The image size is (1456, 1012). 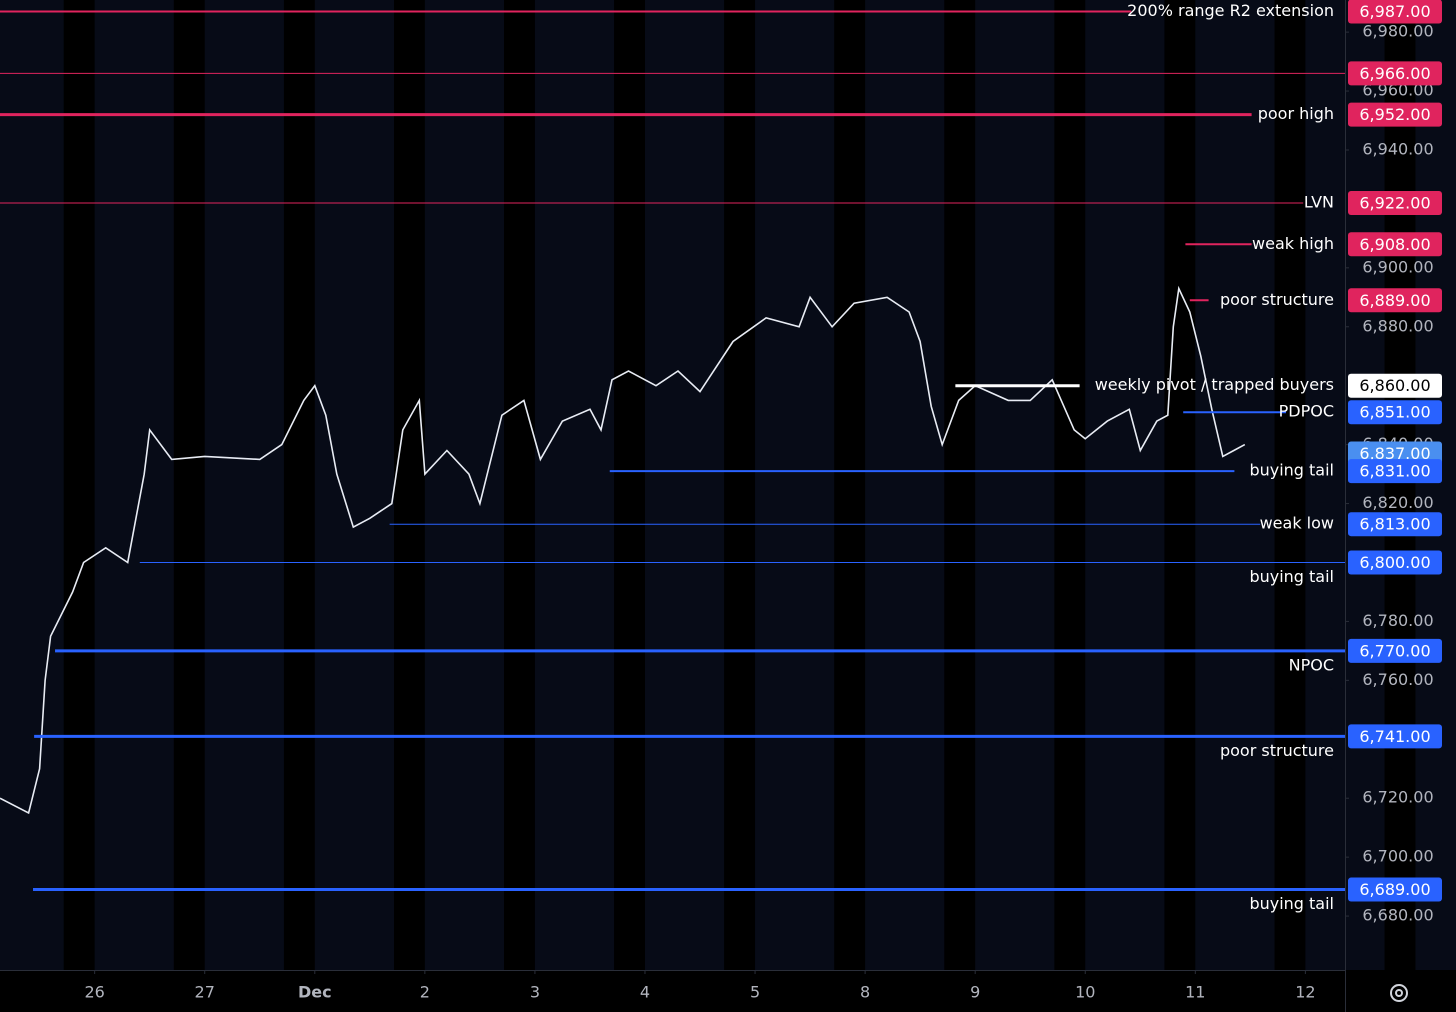 What do you see at coordinates (1311, 664) in the screenshot?
I see `level-label: NPOC` at bounding box center [1311, 664].